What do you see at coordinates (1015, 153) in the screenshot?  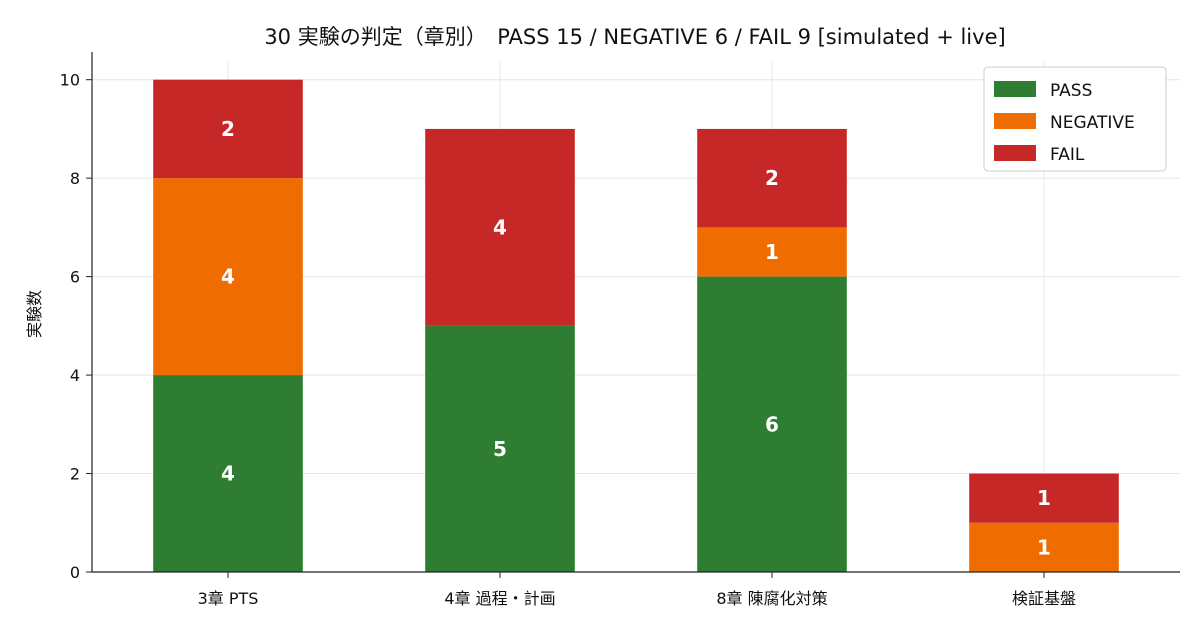 I see `legend-swatch-fail` at bounding box center [1015, 153].